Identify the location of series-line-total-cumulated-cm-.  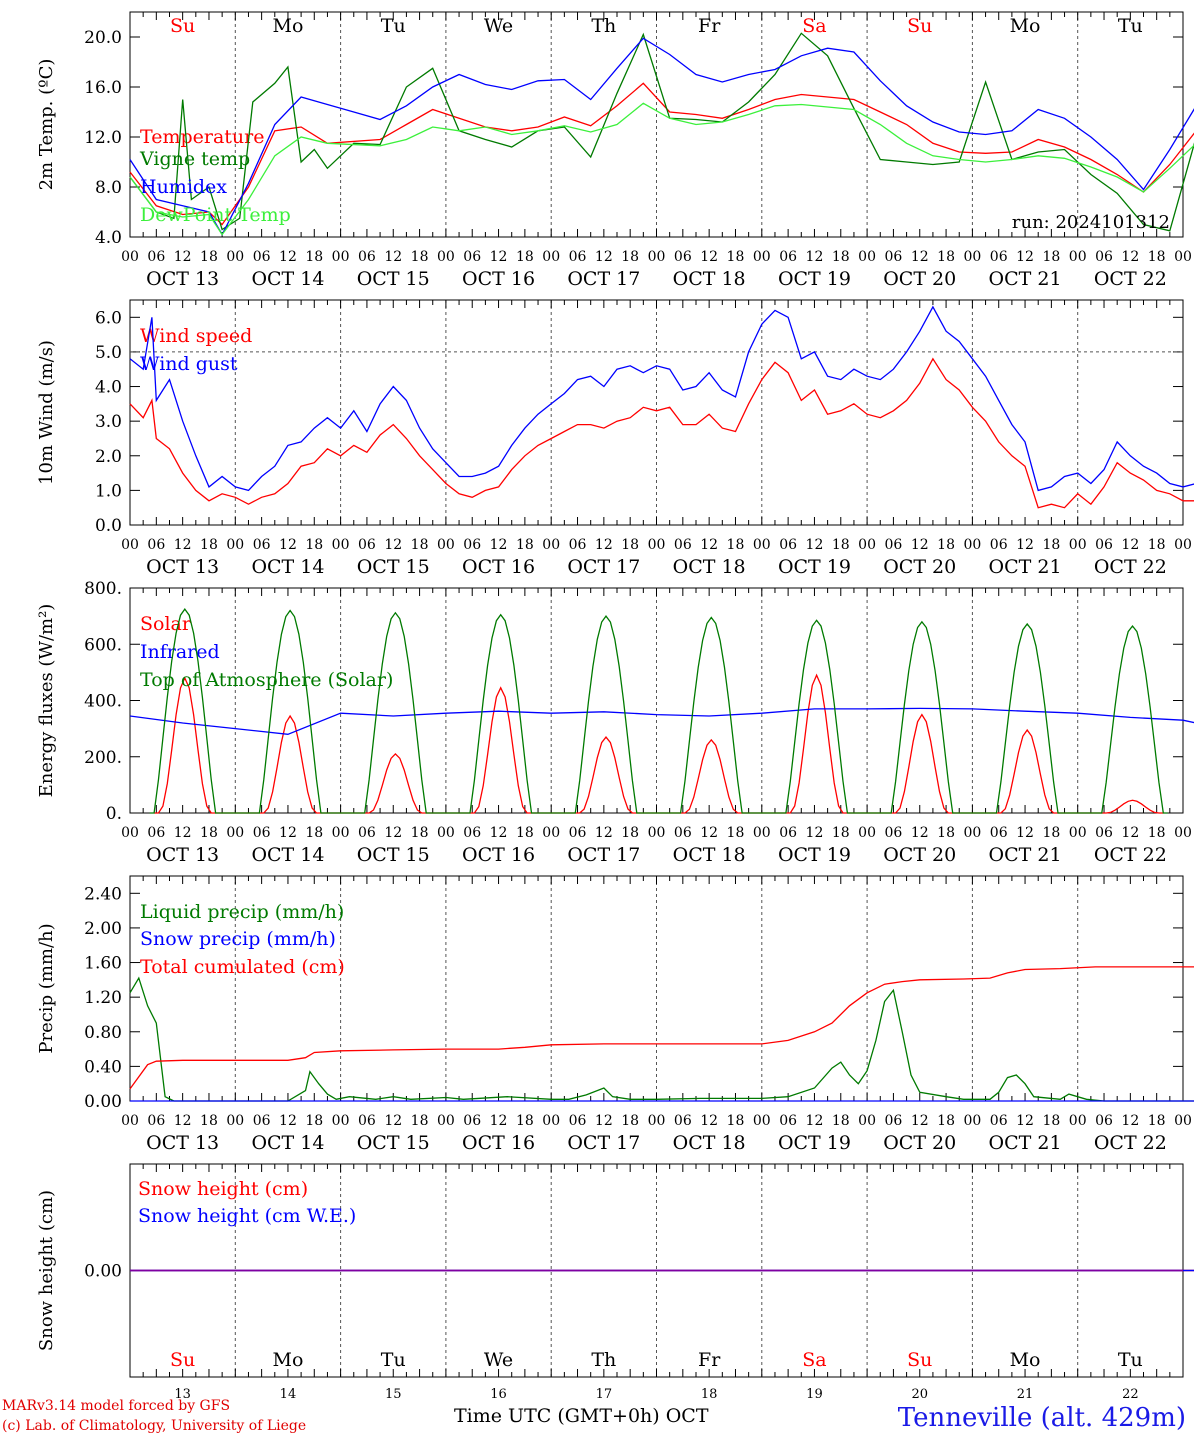
(661, 1028).